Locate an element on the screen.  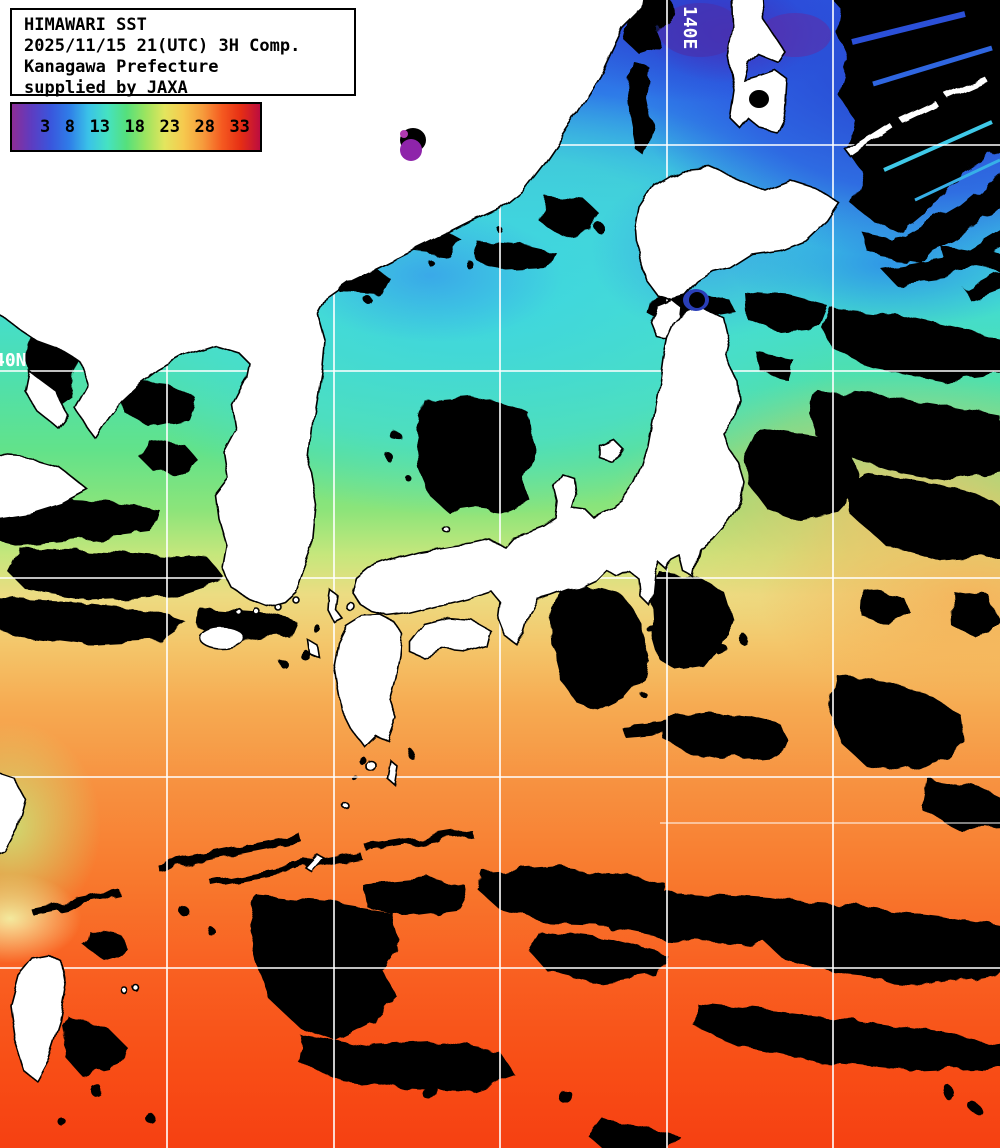
land-honshu is located at coordinates (548, 476).